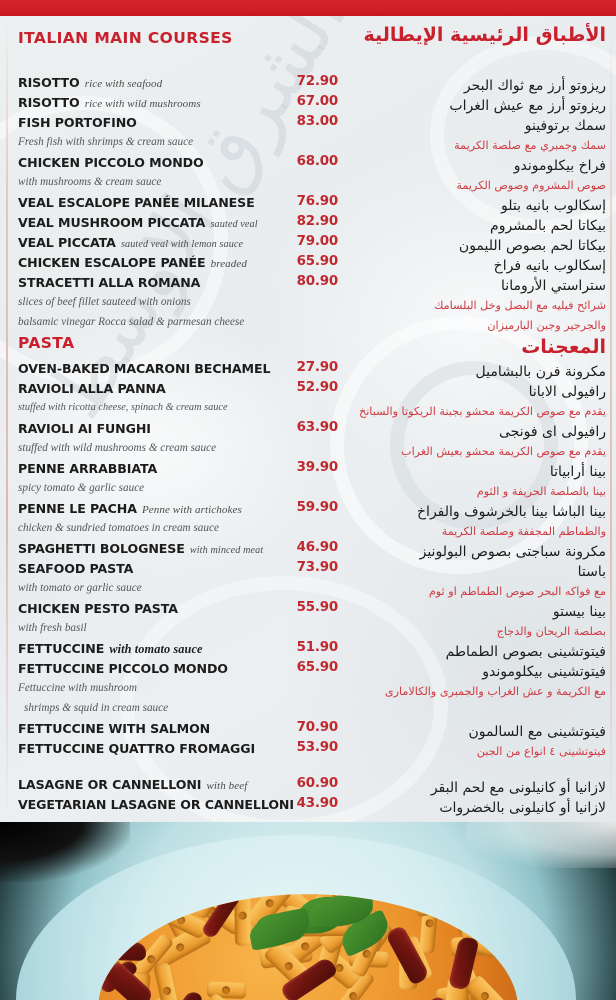  I want to click on menu-item-row: VEAL ESCALOPE PANÉE MILANESE 76.90, so click(178, 202).